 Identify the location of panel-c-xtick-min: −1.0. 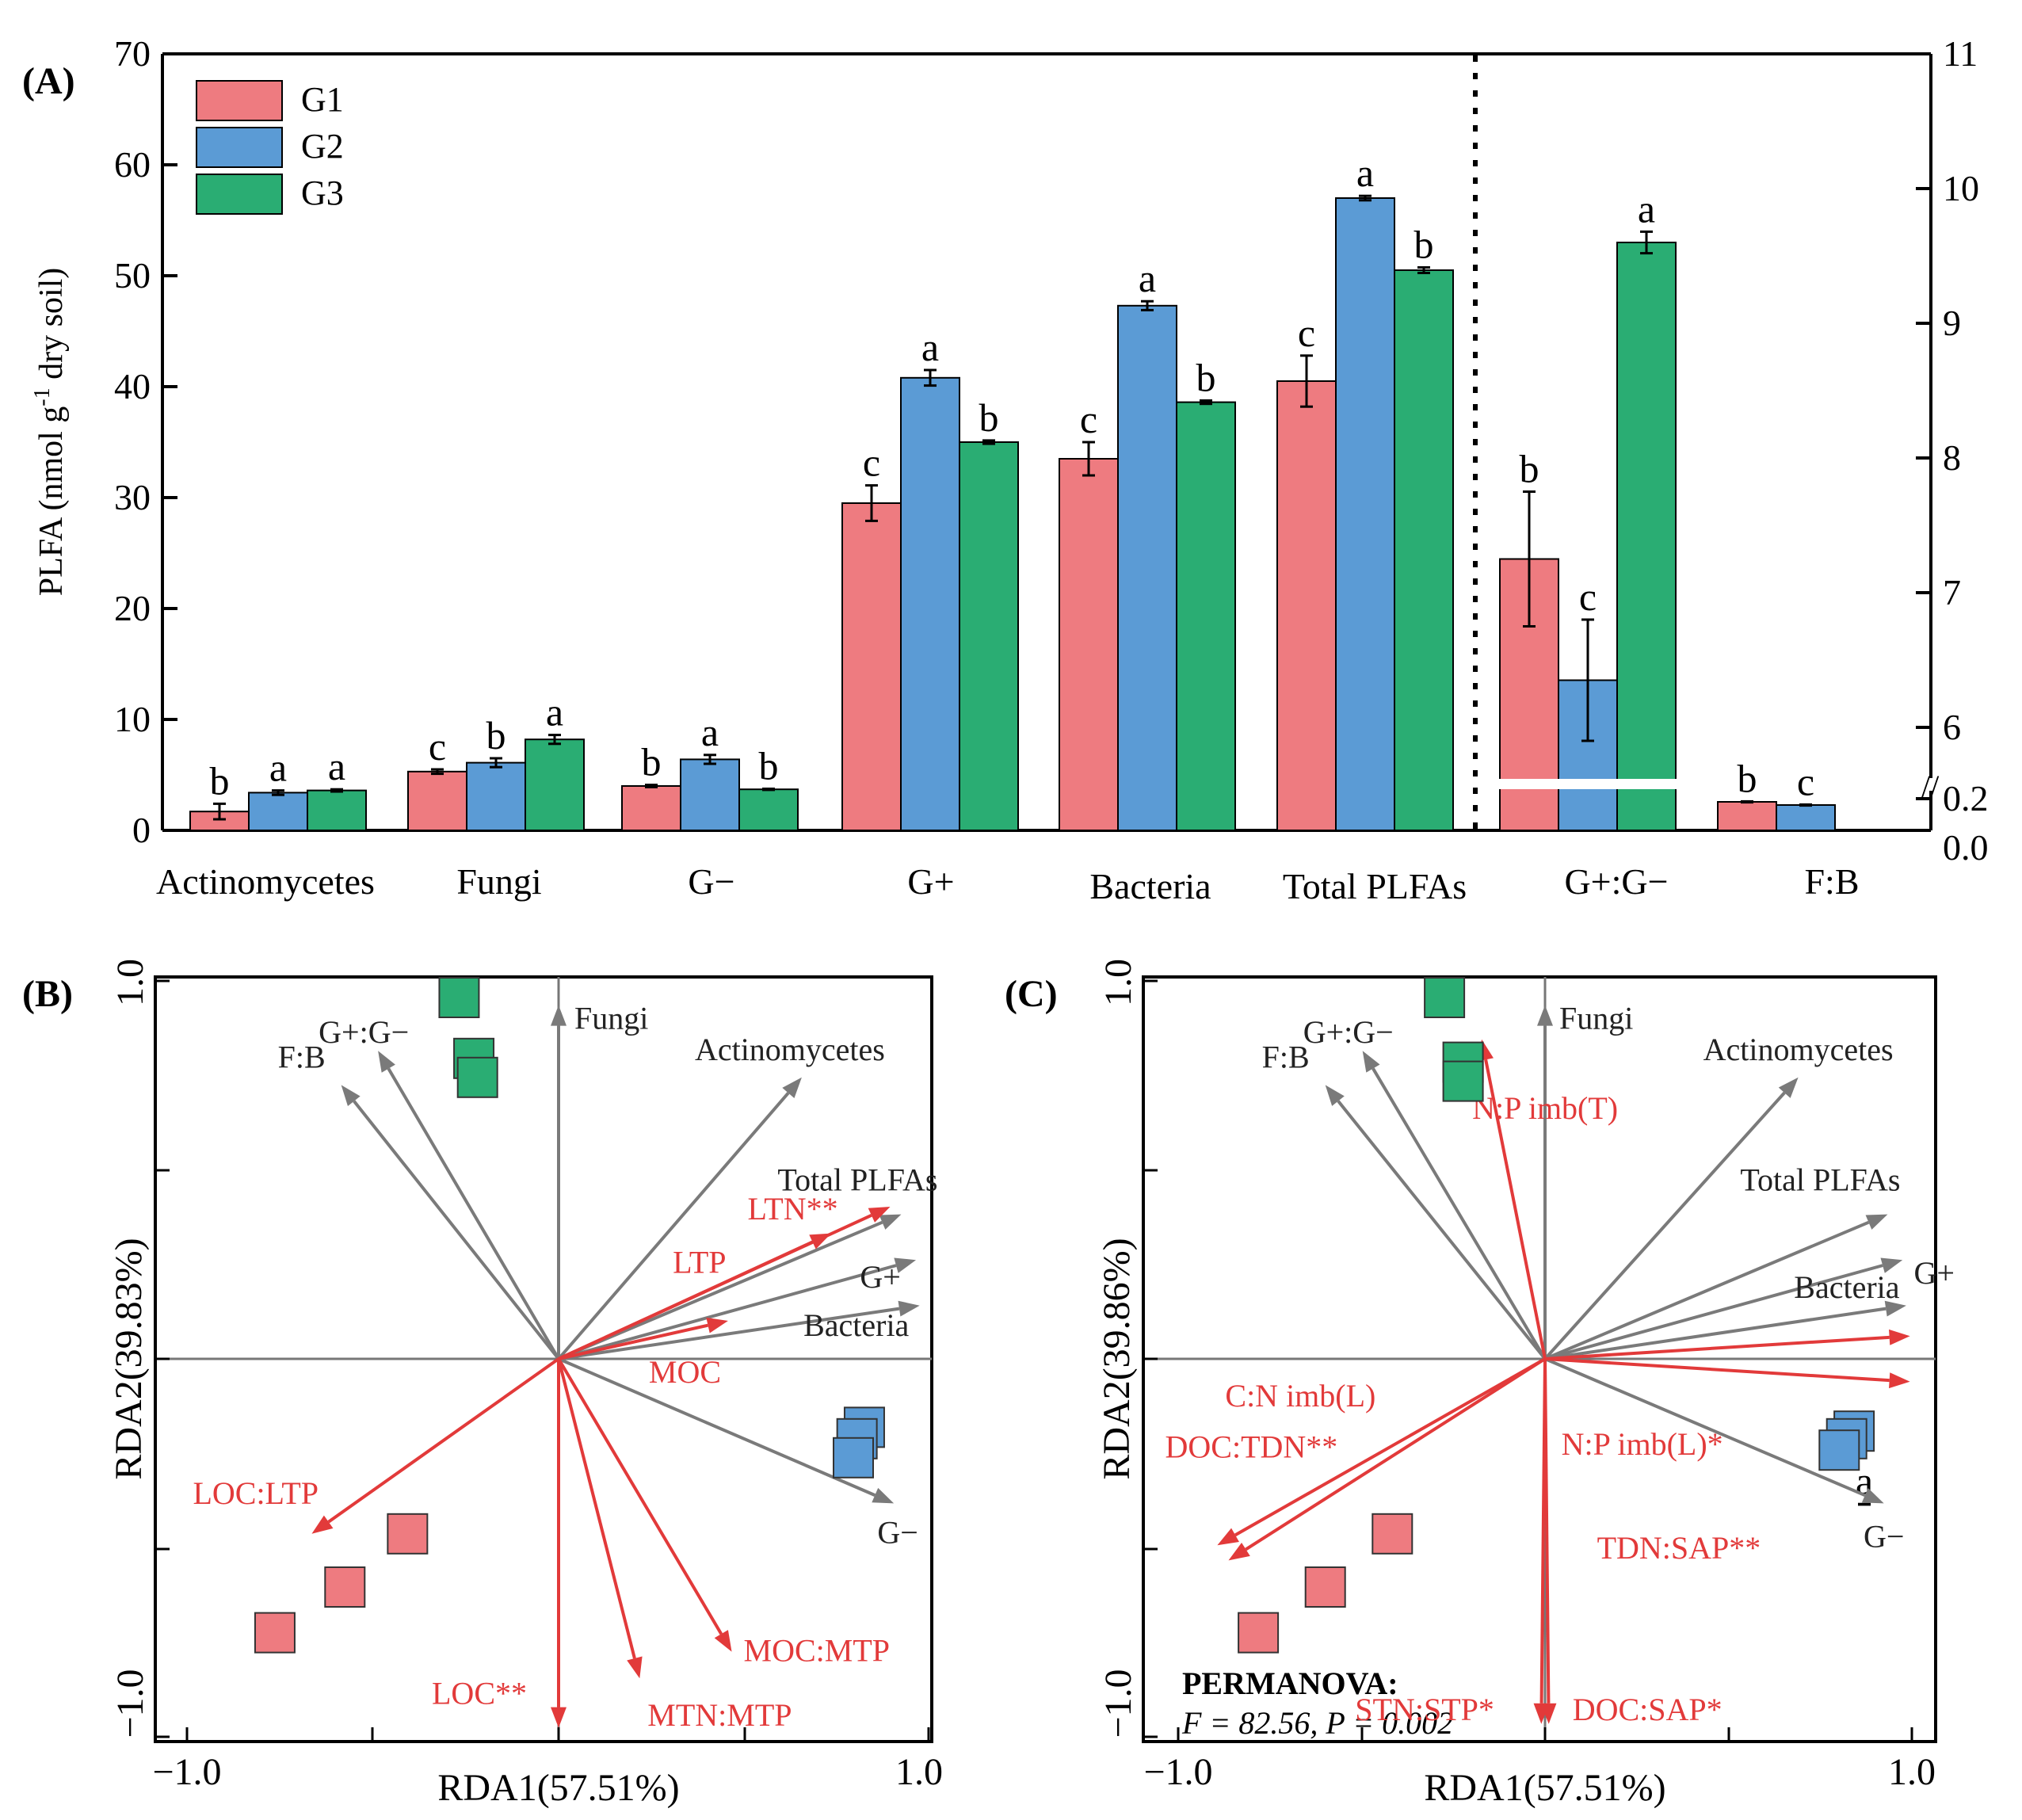
(1177, 1772).